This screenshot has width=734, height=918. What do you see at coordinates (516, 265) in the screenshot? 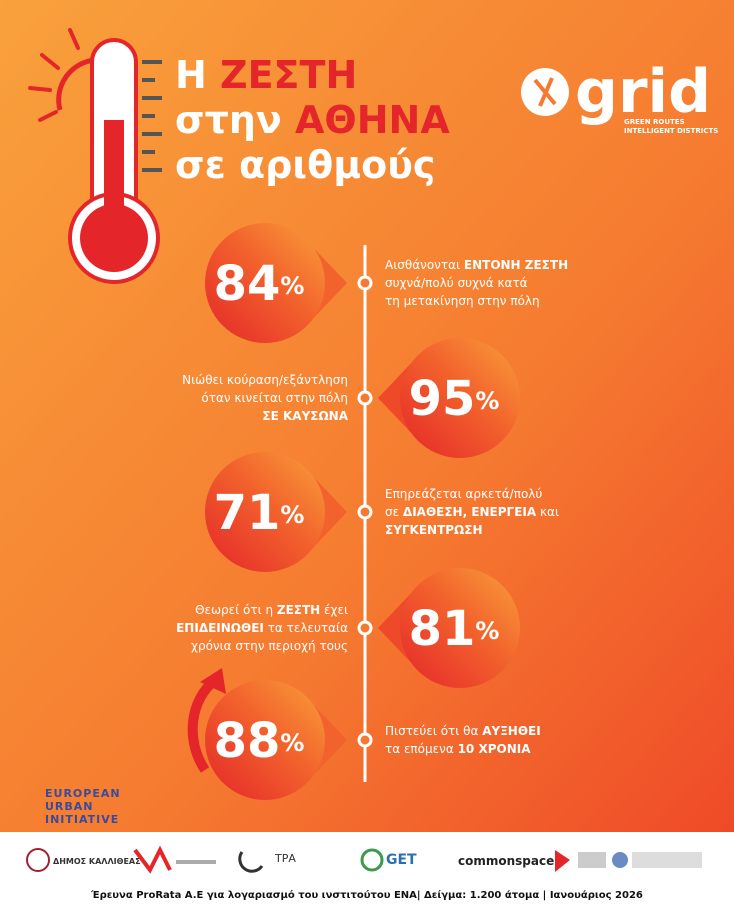
I see `stat-text-bold: ΕΝΤΟΝΗ ΖΕΣΤΗ` at bounding box center [516, 265].